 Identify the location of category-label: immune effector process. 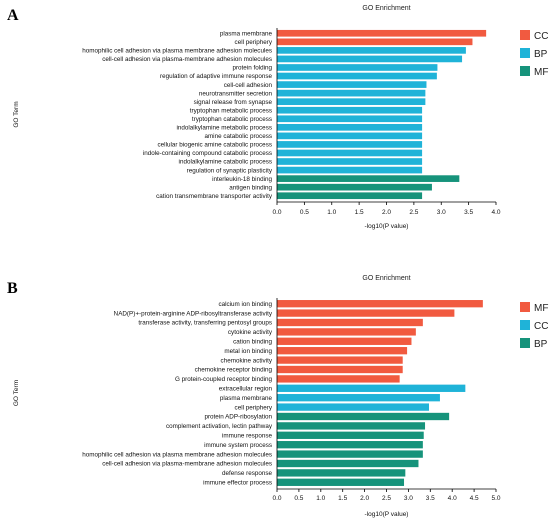
(237, 483).